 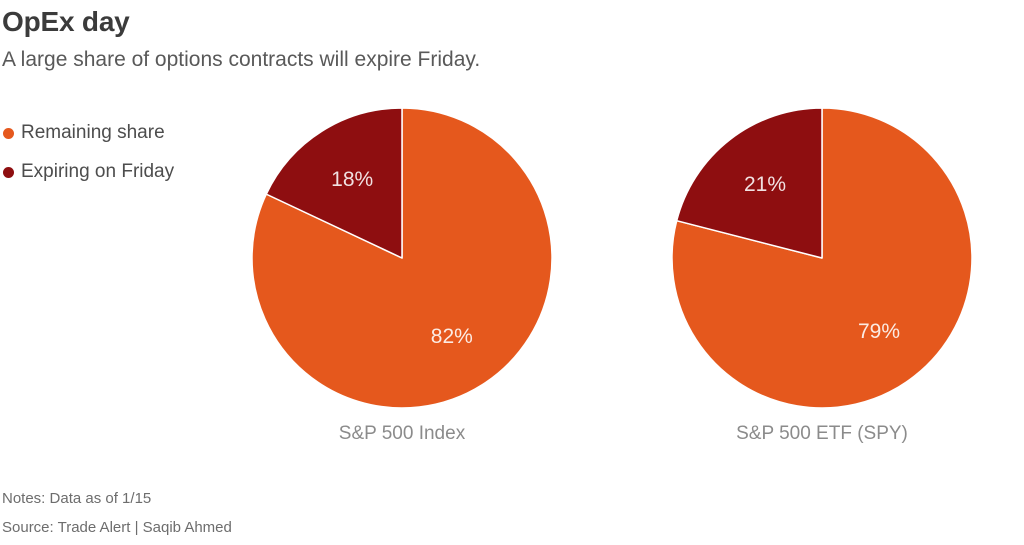 I want to click on legend-item-expiring-on-friday: Expiring on Friday, so click(x=88, y=172).